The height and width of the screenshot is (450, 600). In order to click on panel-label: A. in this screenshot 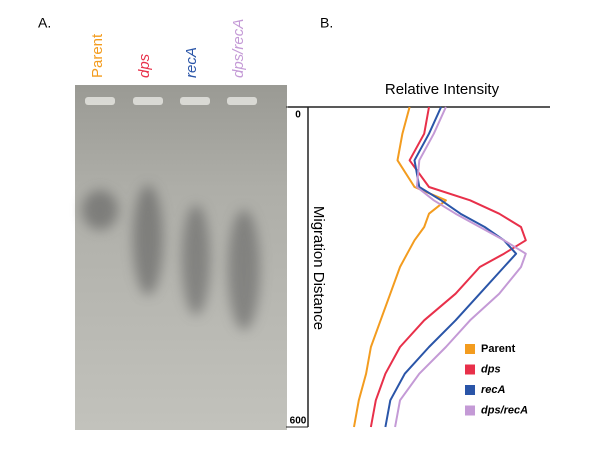, I will do `click(44, 23)`.